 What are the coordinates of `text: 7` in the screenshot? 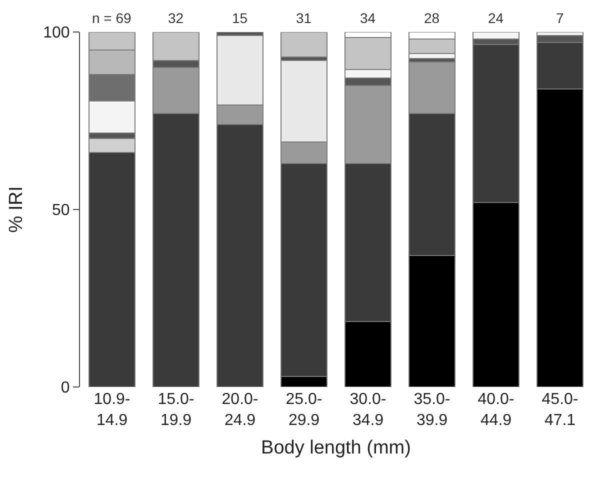 It's located at (560, 18).